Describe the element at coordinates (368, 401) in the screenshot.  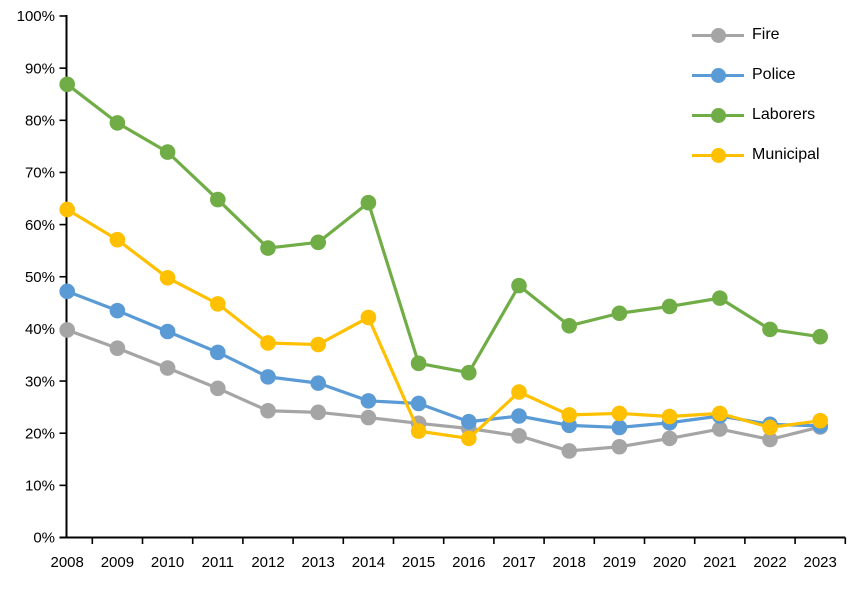
I see `data-point-police-2014` at that location.